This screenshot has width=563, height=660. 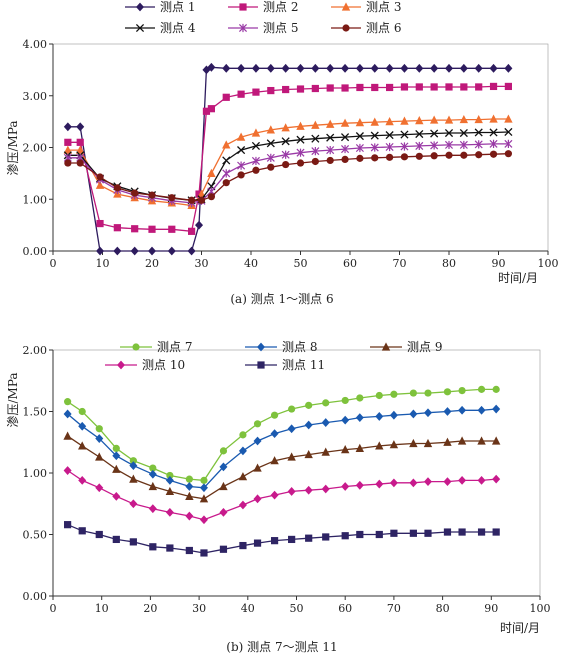 What do you see at coordinates (251, 263) in the screenshot?
I see `x-tick-label: 40` at bounding box center [251, 263].